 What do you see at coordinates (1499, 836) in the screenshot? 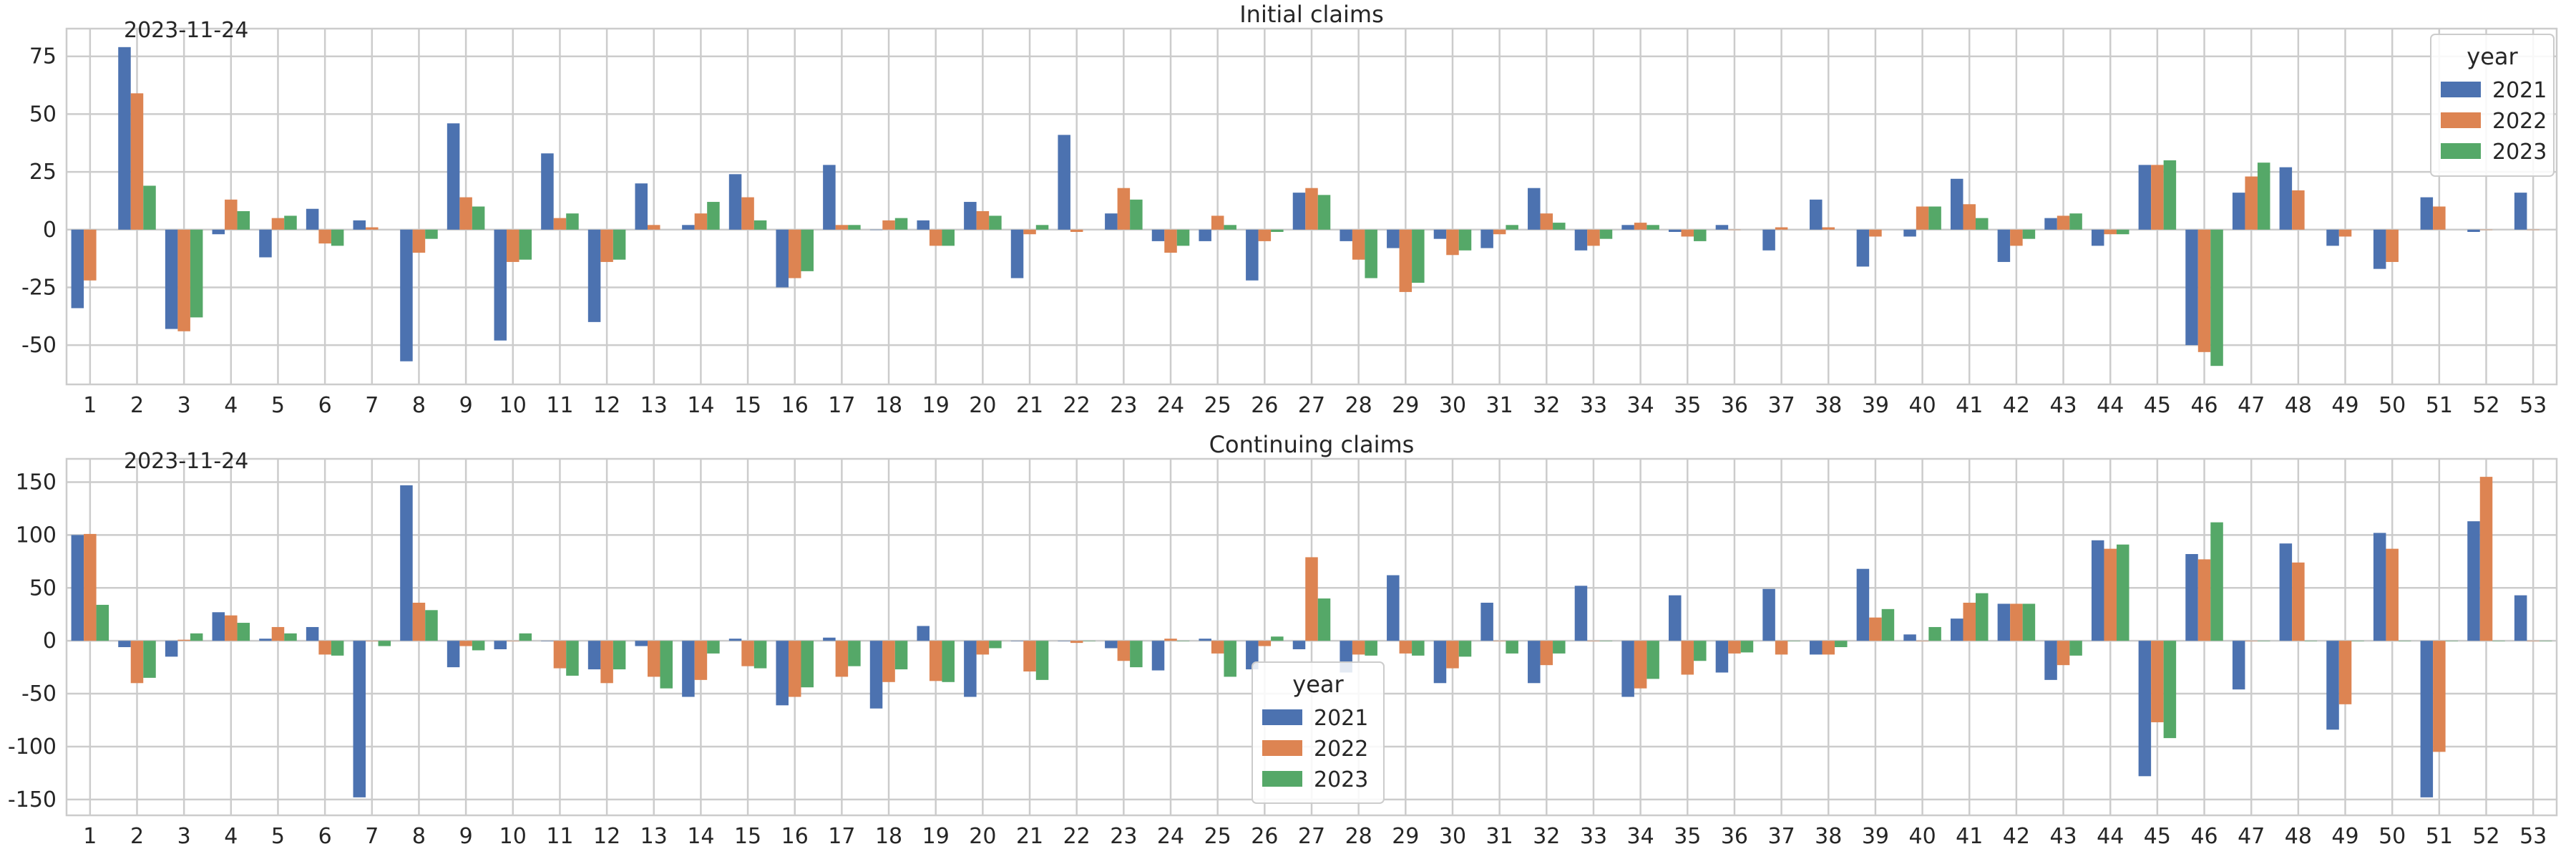
I see `continuing-claims-x-tick-label: 31` at bounding box center [1499, 836].